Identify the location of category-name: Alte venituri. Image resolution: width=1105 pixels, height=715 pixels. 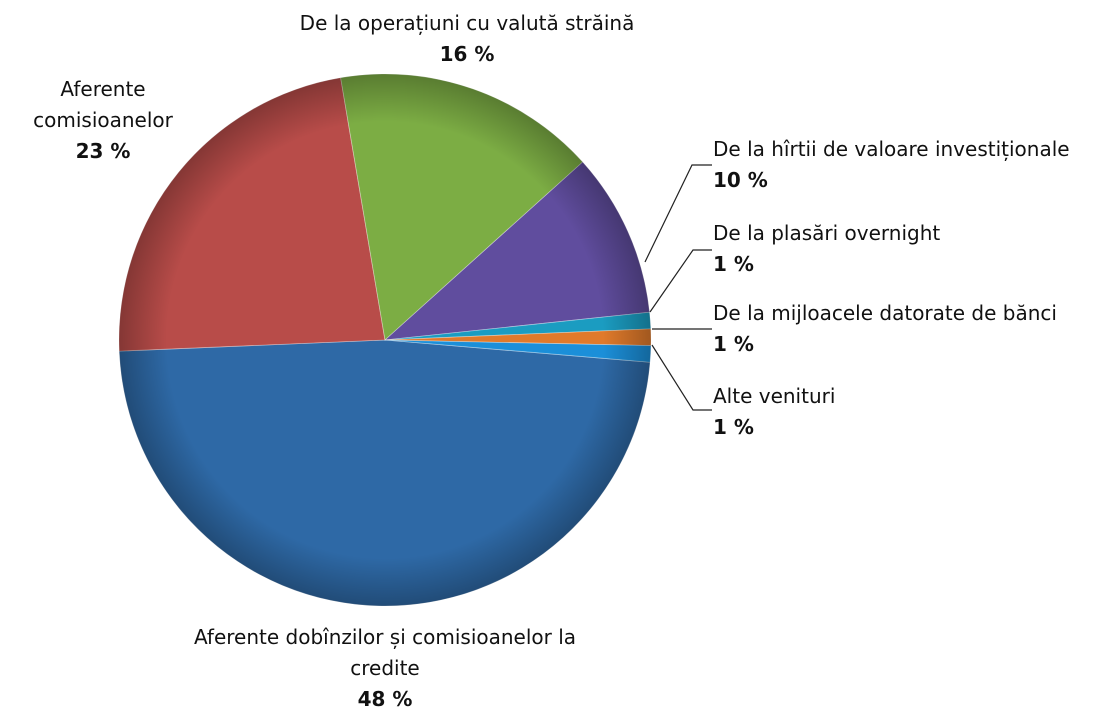
(774, 396).